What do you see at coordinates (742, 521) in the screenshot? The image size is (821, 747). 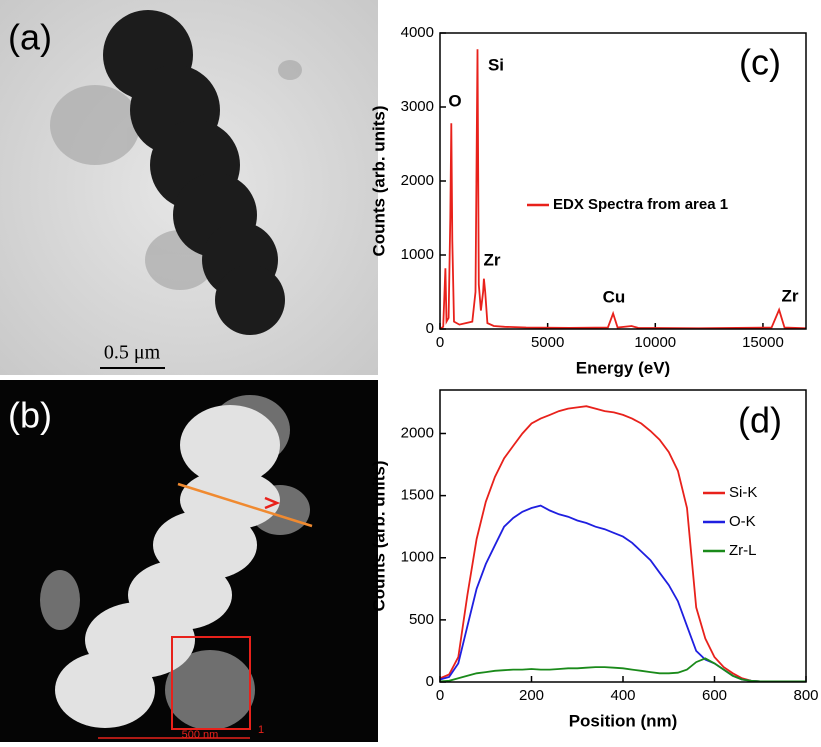 I see `legend-label: O-K` at bounding box center [742, 521].